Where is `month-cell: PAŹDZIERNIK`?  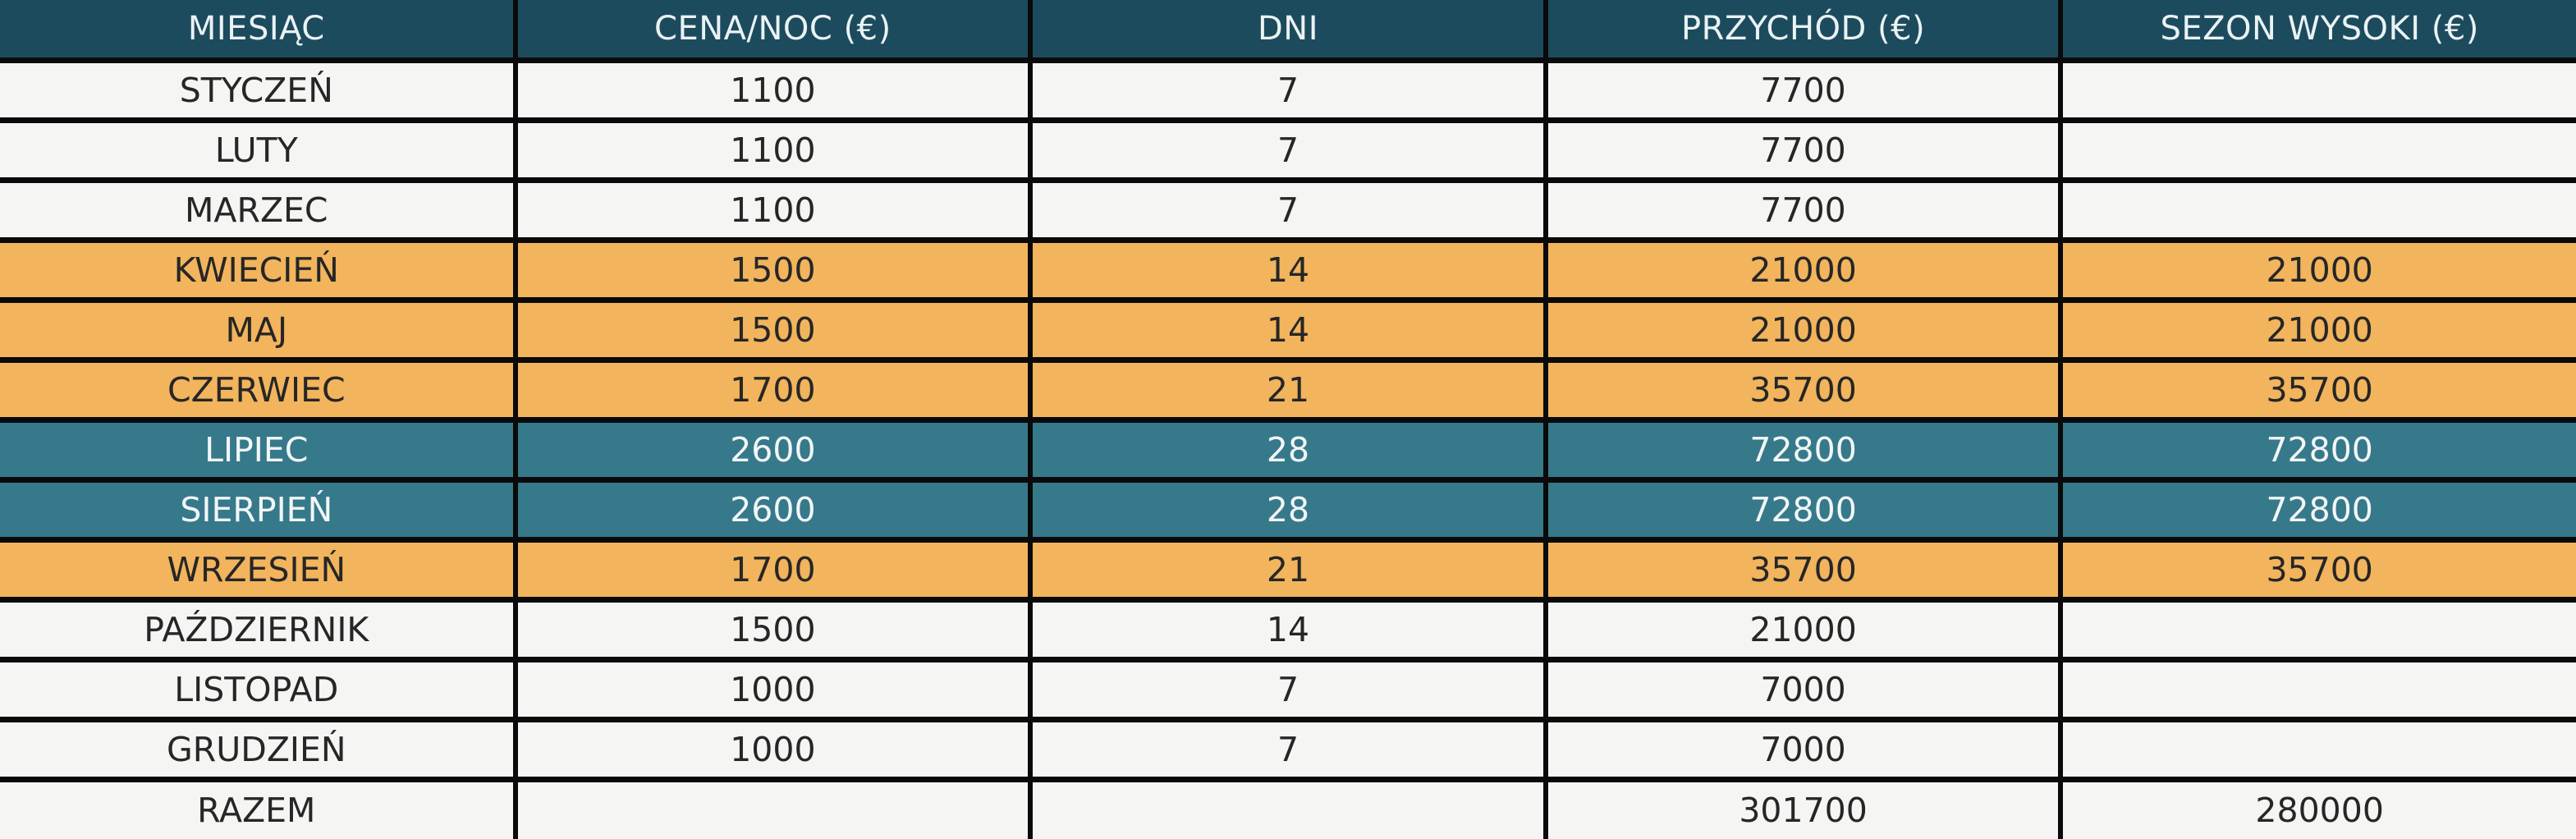 month-cell: PAŹDZIERNIK is located at coordinates (259, 629).